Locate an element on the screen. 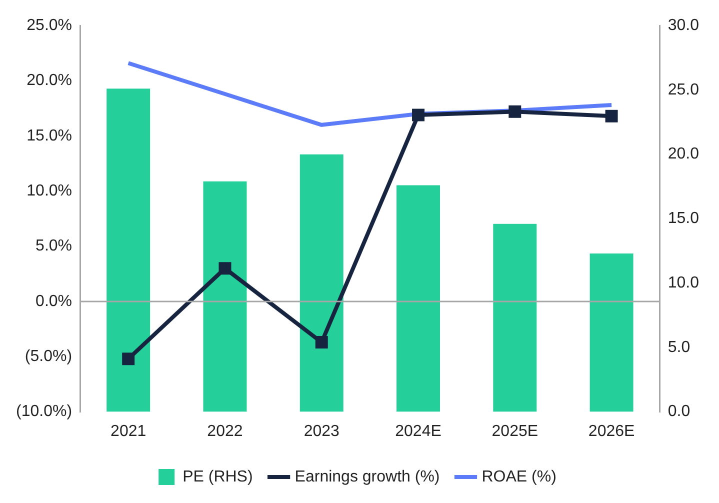  x-tick-label: 2024E is located at coordinates (418, 431).